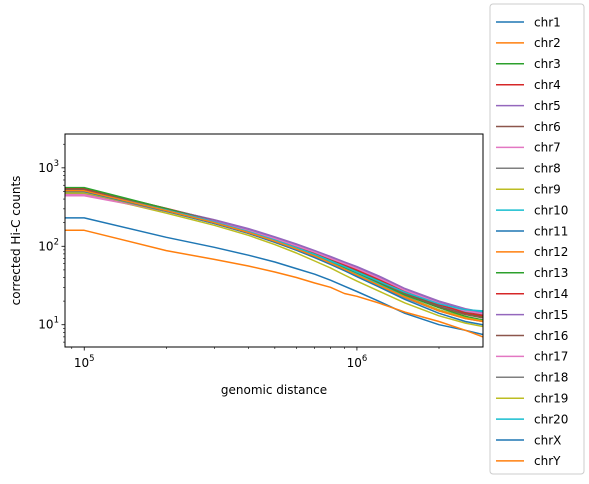  What do you see at coordinates (16, 241) in the screenshot?
I see `y-axis-label: corrected Hi-C counts` at bounding box center [16, 241].